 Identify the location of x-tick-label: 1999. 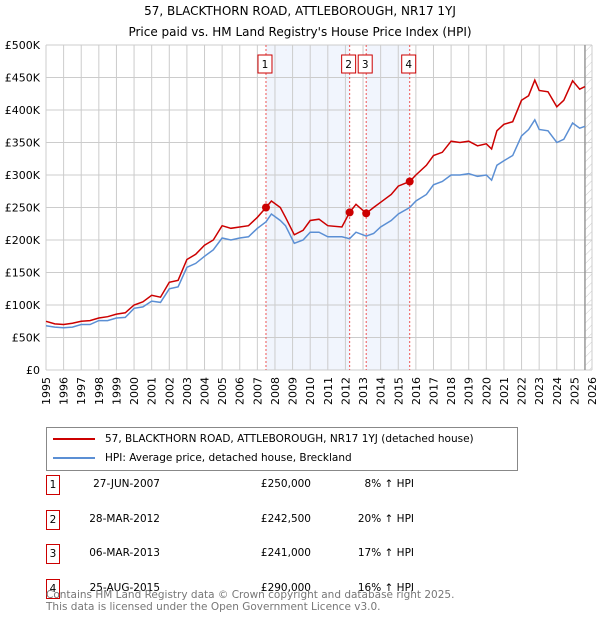
(116, 391).